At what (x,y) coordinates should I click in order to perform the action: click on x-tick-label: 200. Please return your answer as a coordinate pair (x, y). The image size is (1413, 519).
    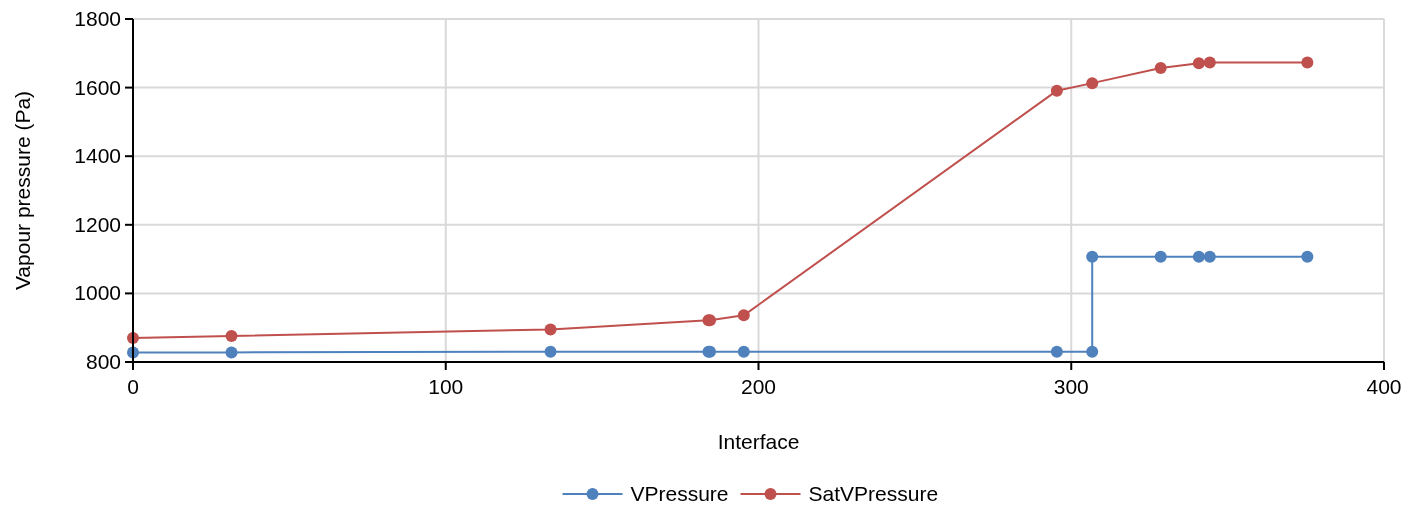
    Looking at the image, I should click on (758, 386).